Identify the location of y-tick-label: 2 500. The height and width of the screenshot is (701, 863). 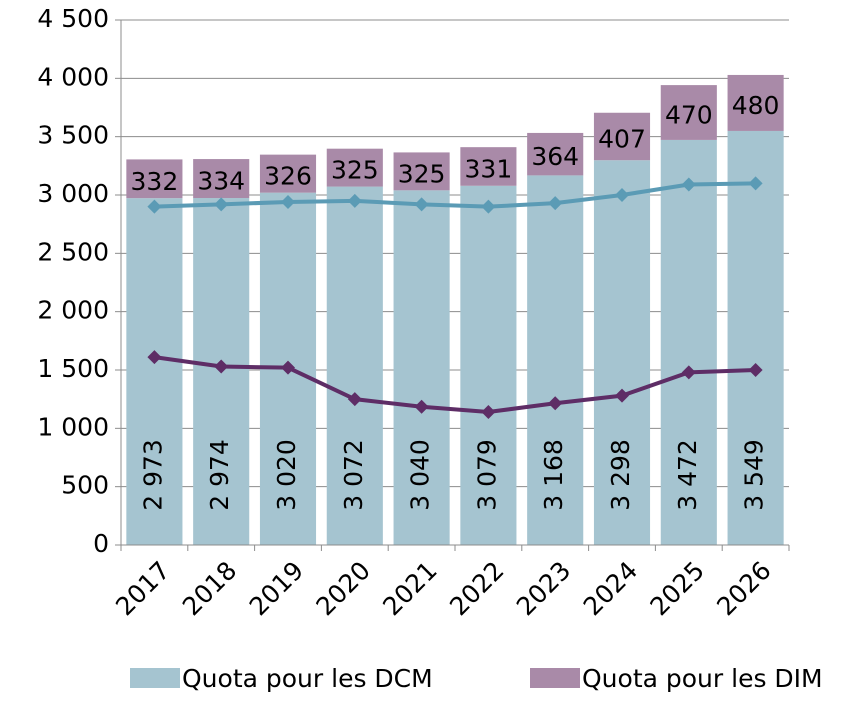
(73, 251).